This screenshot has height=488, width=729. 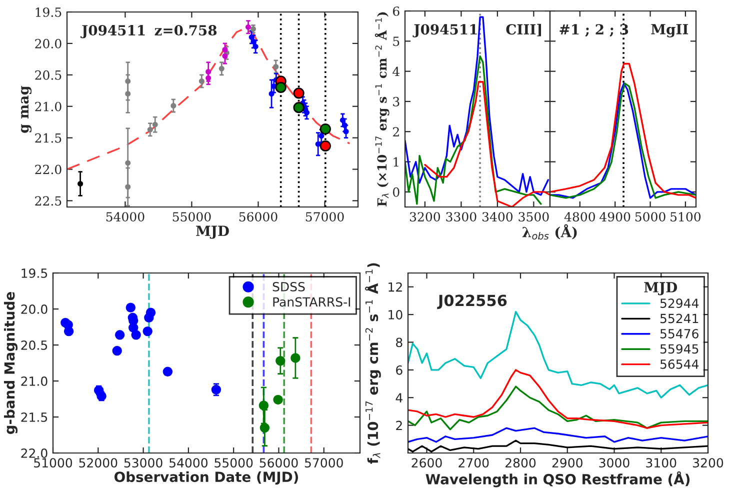 I want to click on y-tick-label: 12, so click(x=395, y=287).